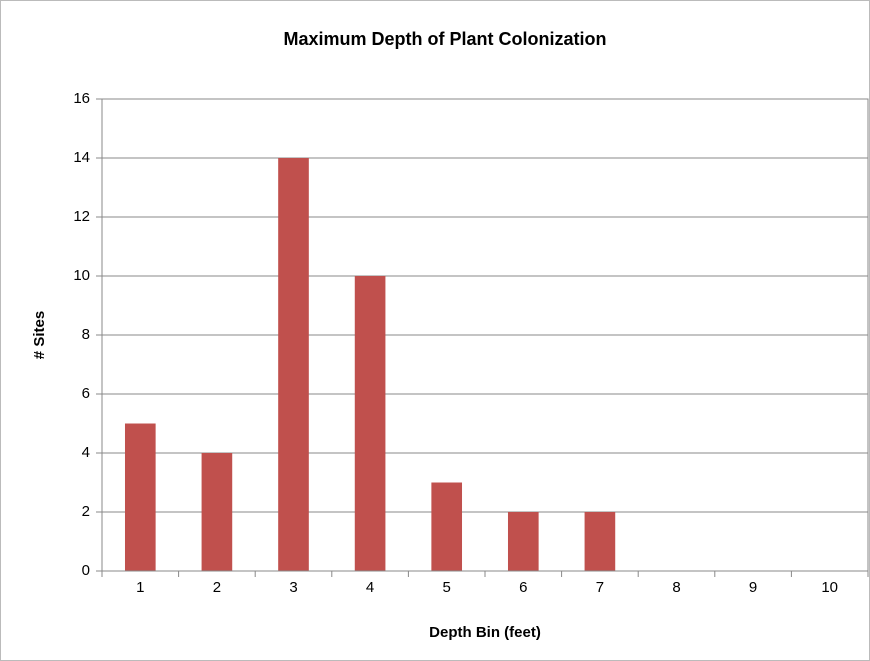 The width and height of the screenshot is (870, 661). What do you see at coordinates (86, 393) in the screenshot?
I see `y-tick-label: 6` at bounding box center [86, 393].